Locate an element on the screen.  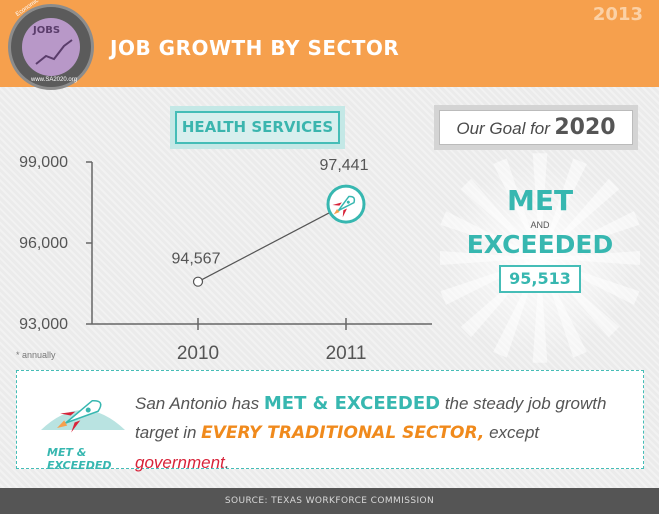
goal-box: Our Goal for 2020 is located at coordinates (536, 127).